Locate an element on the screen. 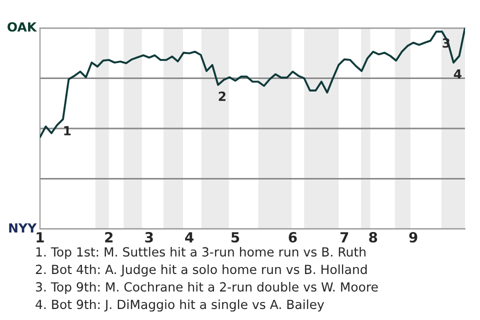  text: 2. Bot 4th: A. Judge hit a solo home run vs B. Holland is located at coordinates (201, 270).